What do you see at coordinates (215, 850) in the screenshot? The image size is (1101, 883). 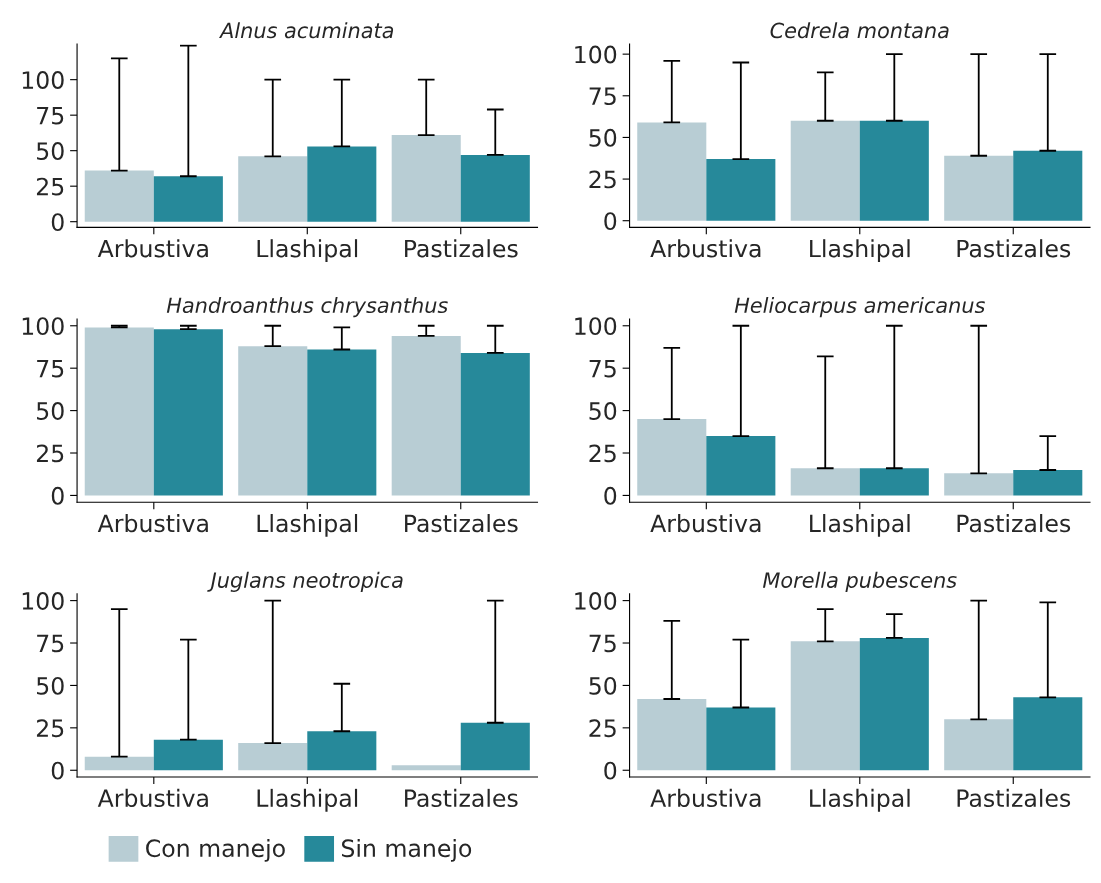 I see `legend-label: Con manejo` at bounding box center [215, 850].